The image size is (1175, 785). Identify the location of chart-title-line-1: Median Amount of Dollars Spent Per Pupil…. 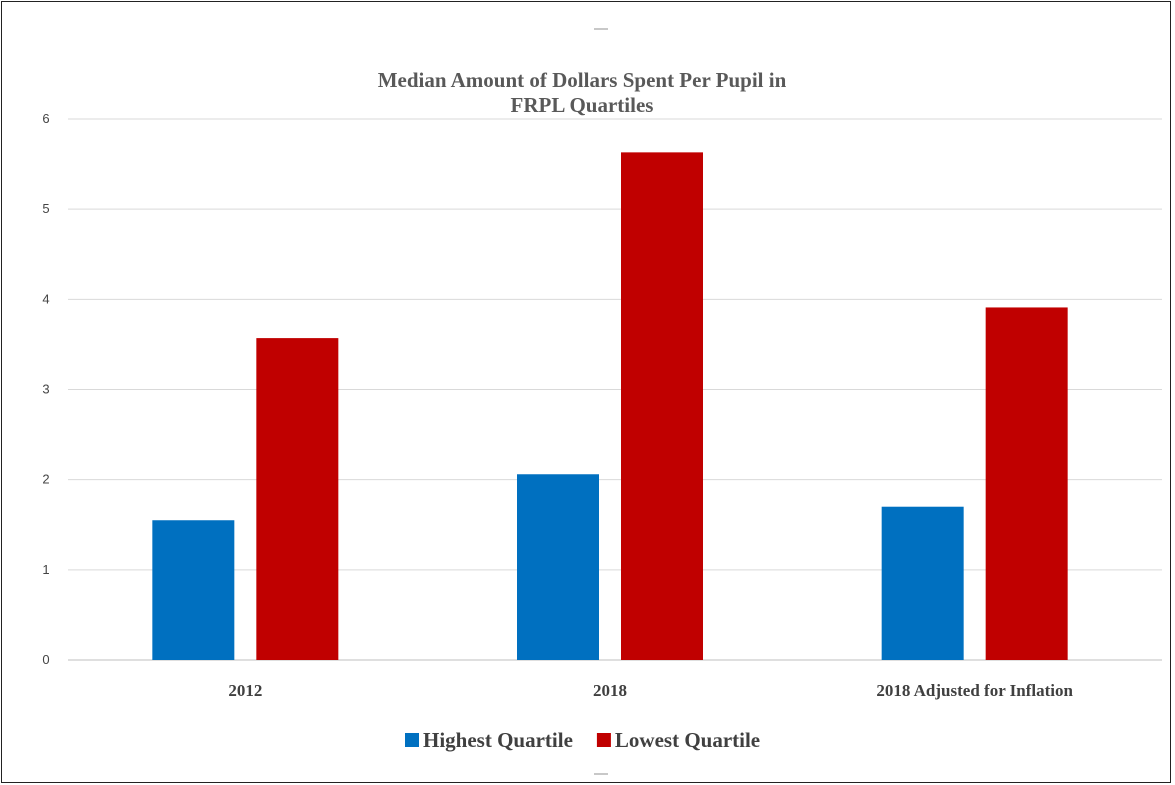
(582, 80).